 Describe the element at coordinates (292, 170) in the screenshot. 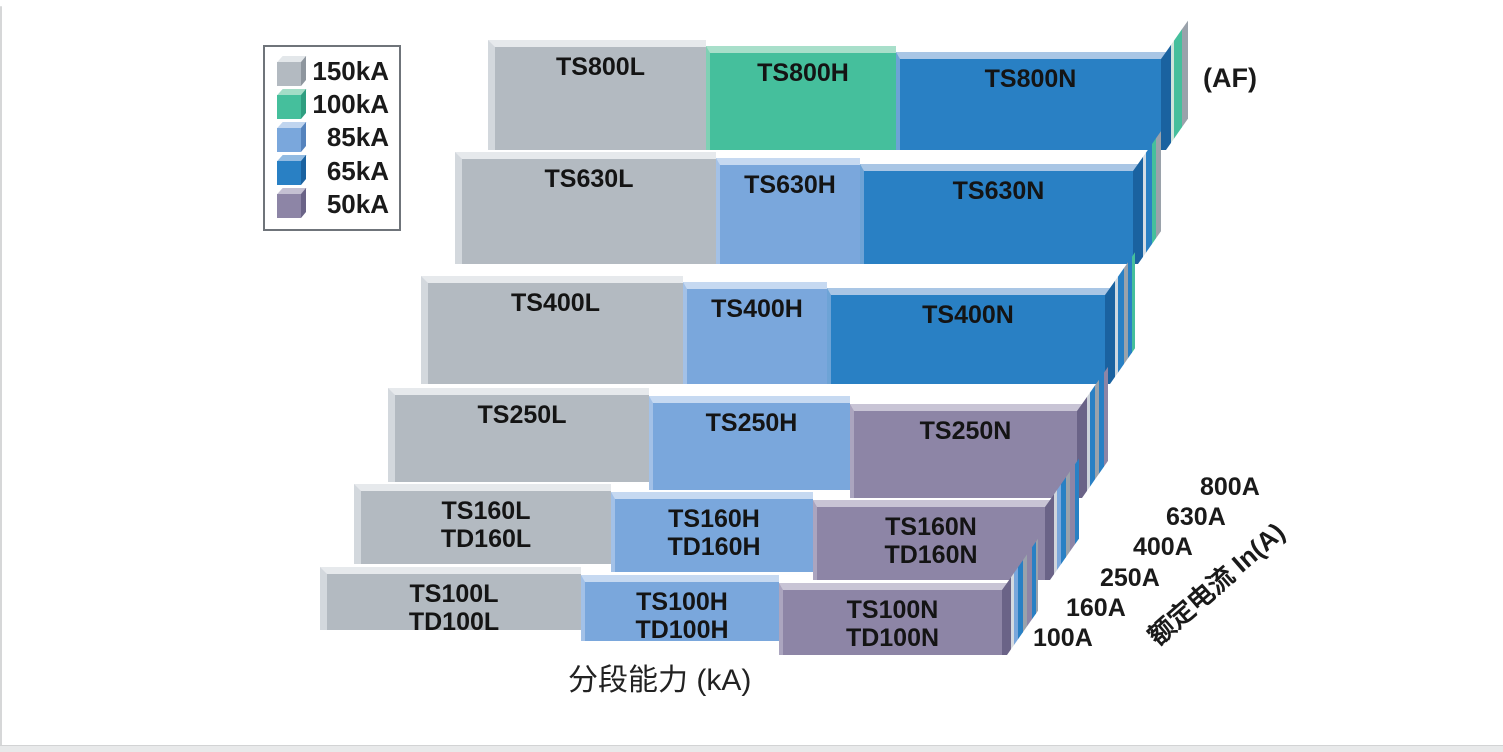

I see `legend-swatch-65kA-icon` at that location.